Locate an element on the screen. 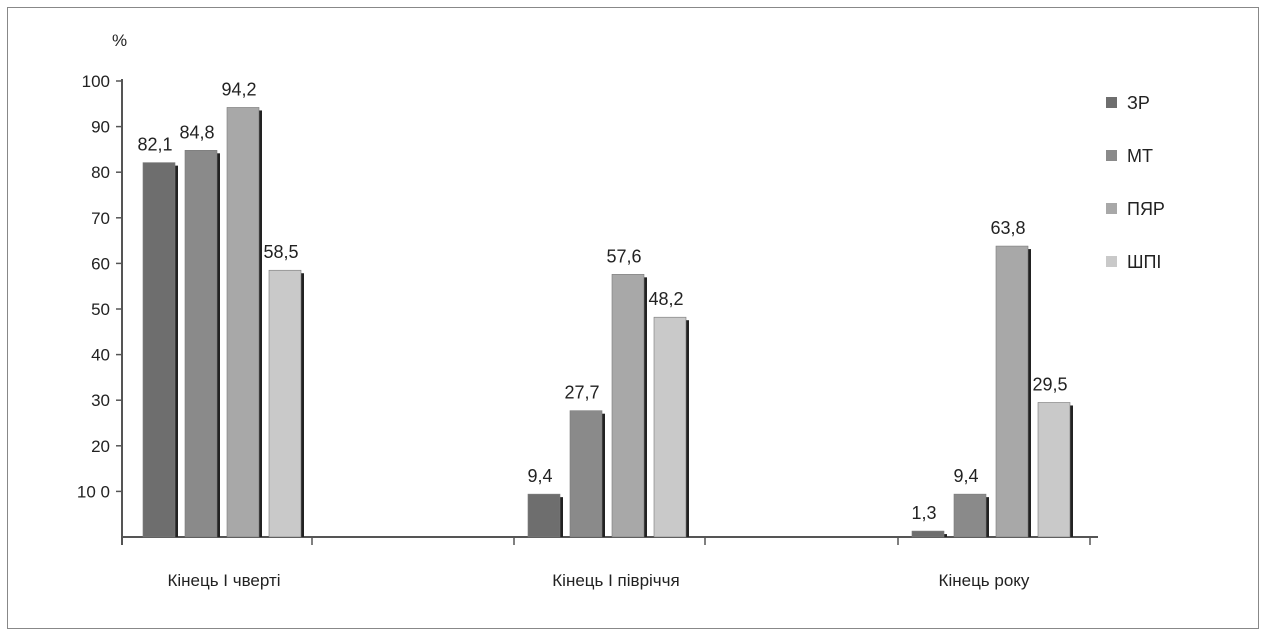 The height and width of the screenshot is (631, 1265). y-tick-label: 30 is located at coordinates (100, 400).